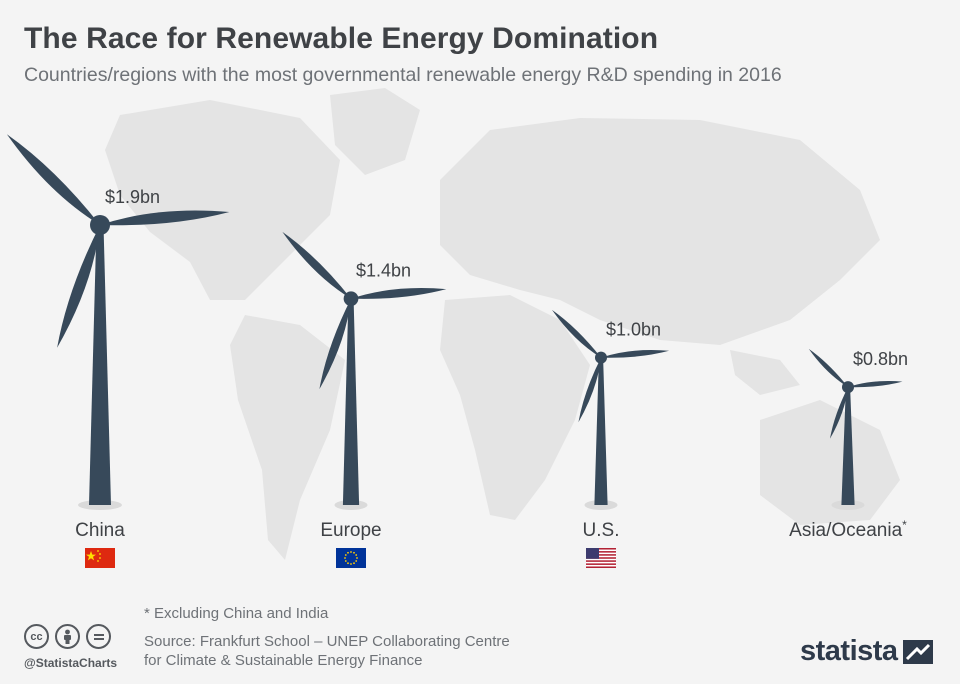  I want to click on statista-handle: @StatistaCharts, so click(71, 663).